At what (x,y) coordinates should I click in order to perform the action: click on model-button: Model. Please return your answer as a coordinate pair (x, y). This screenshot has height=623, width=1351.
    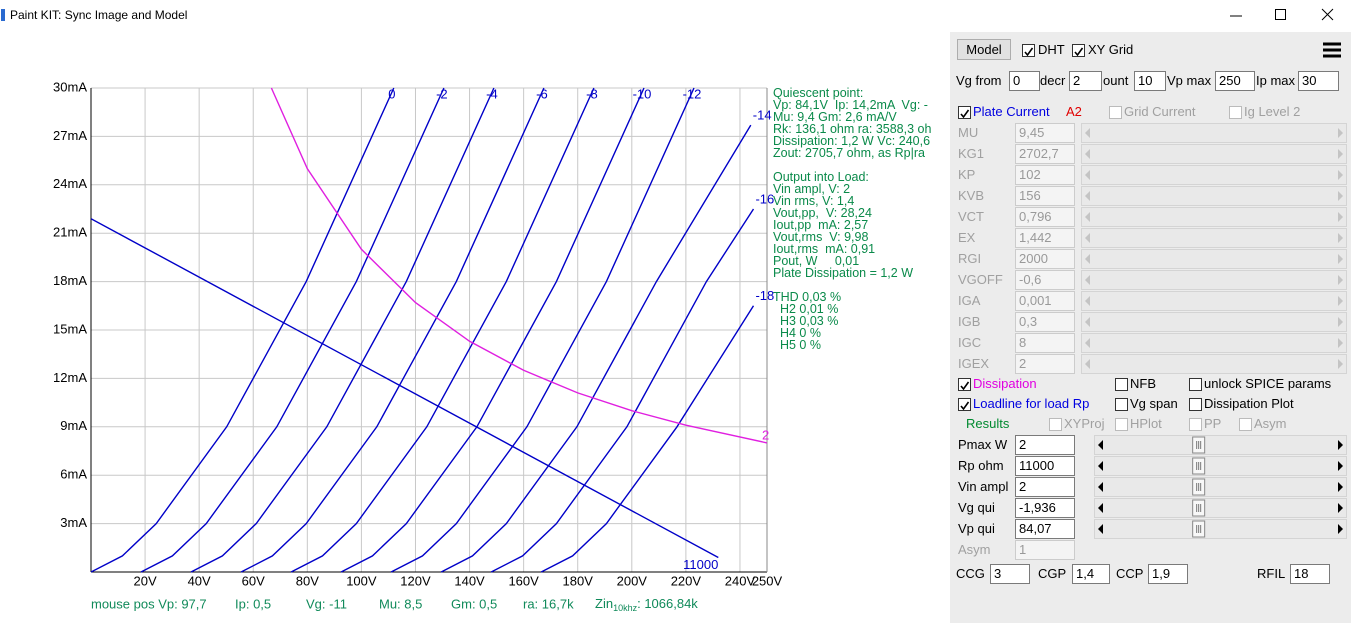
    Looking at the image, I should click on (984, 49).